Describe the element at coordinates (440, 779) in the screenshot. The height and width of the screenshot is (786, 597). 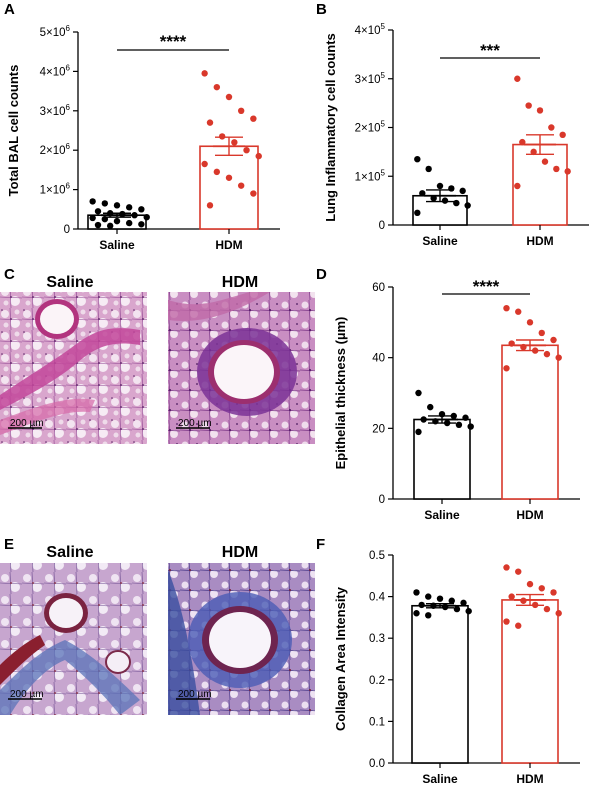
I see `category-label-f-saline: Saline` at that location.